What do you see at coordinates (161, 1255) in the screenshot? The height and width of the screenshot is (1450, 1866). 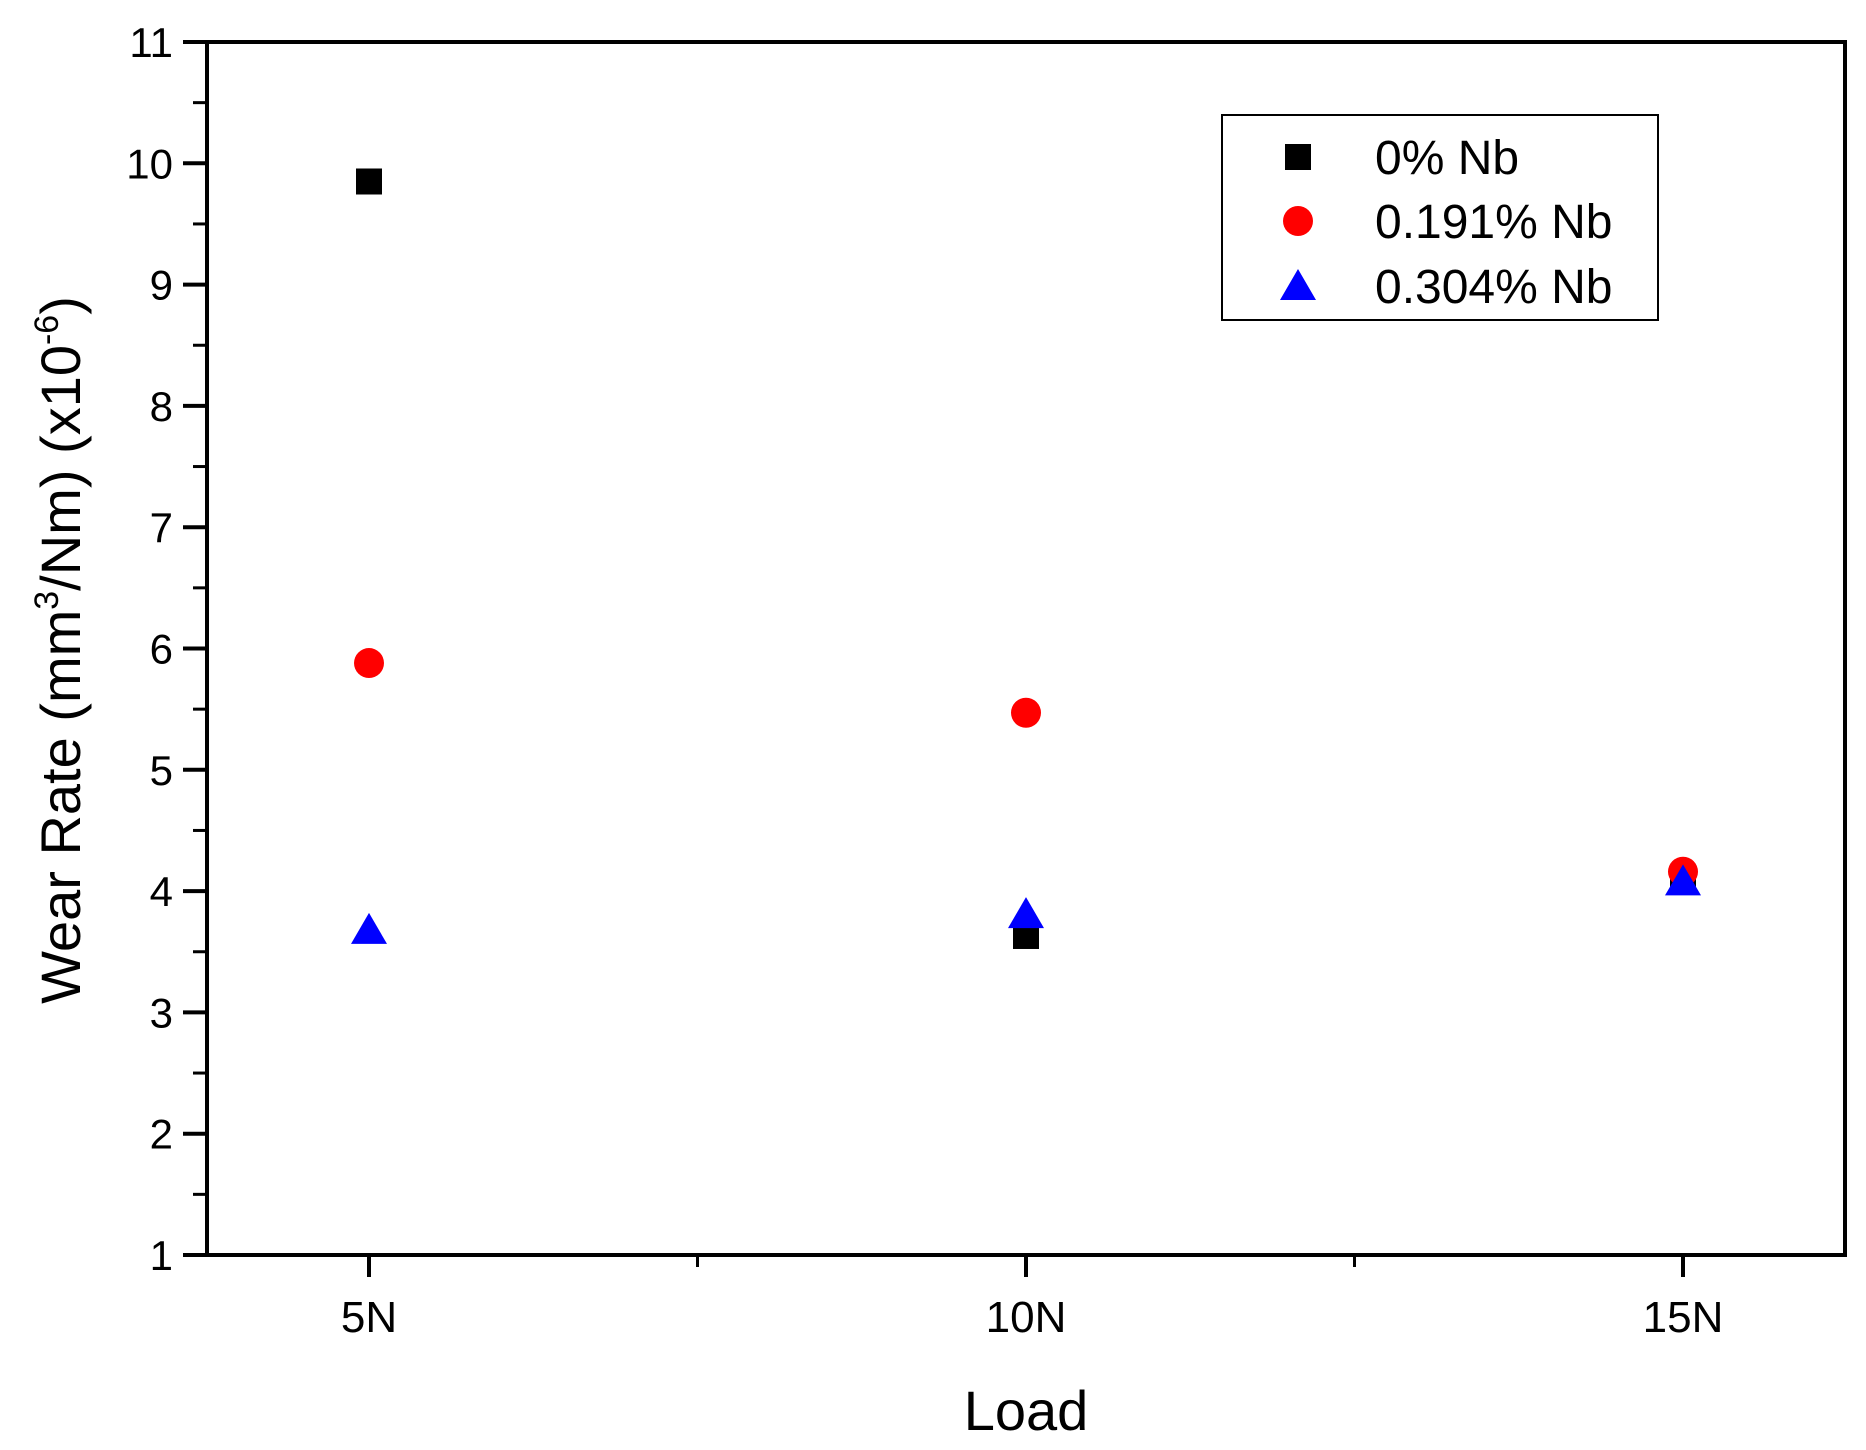 I see `y-tick-label: 1` at bounding box center [161, 1255].